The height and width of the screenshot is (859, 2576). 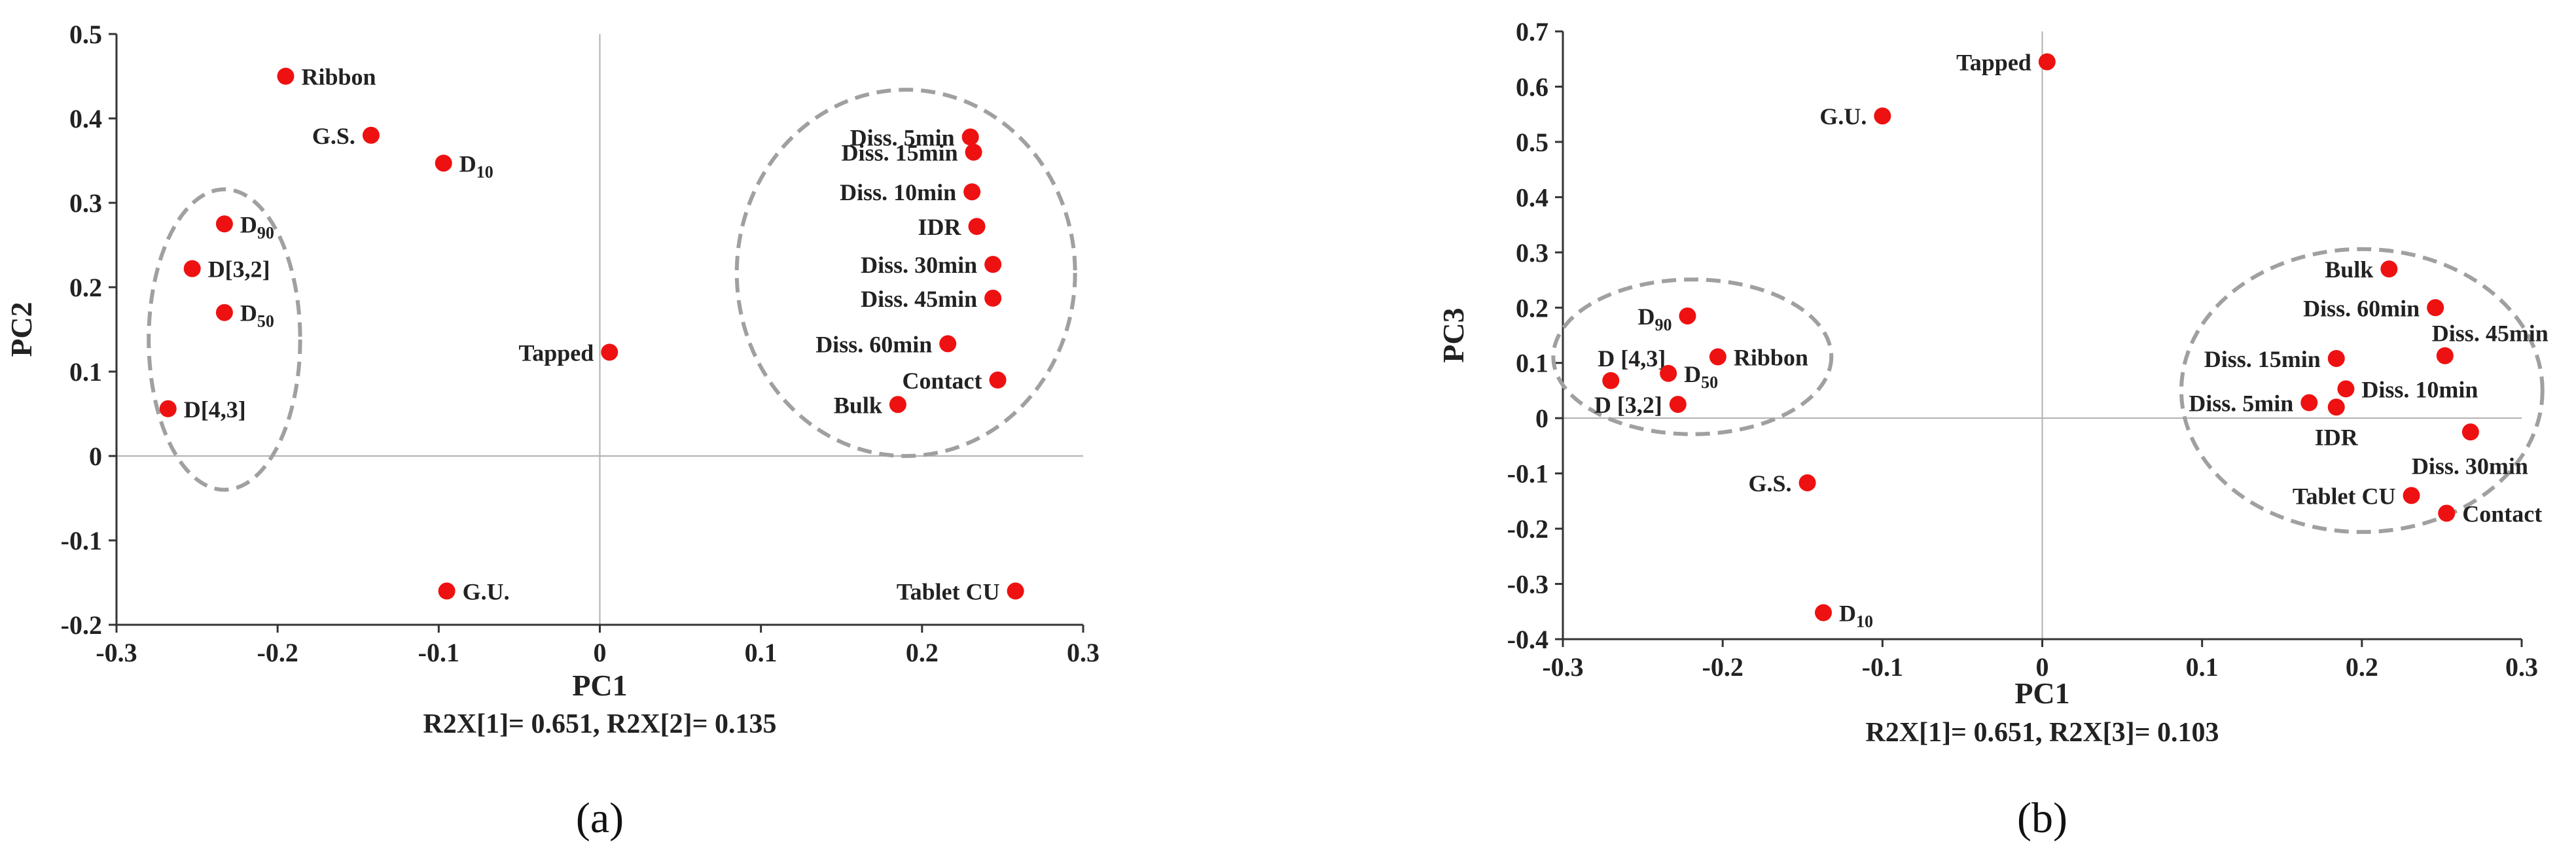 What do you see at coordinates (265, 321) in the screenshot?
I see `point-label-subscript: 50` at bounding box center [265, 321].